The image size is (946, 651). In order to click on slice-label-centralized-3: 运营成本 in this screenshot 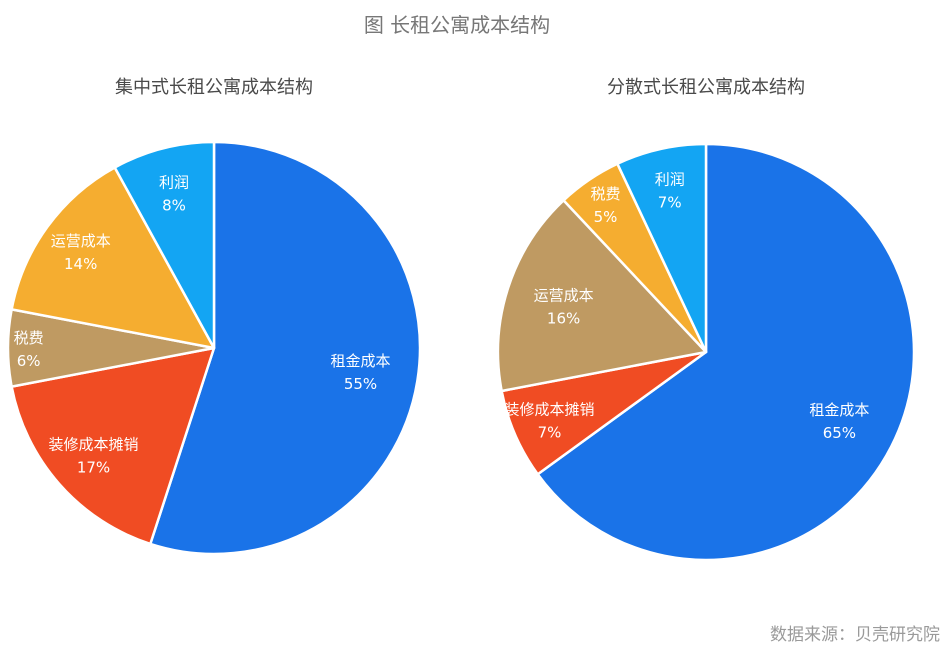, I will do `click(81, 241)`.